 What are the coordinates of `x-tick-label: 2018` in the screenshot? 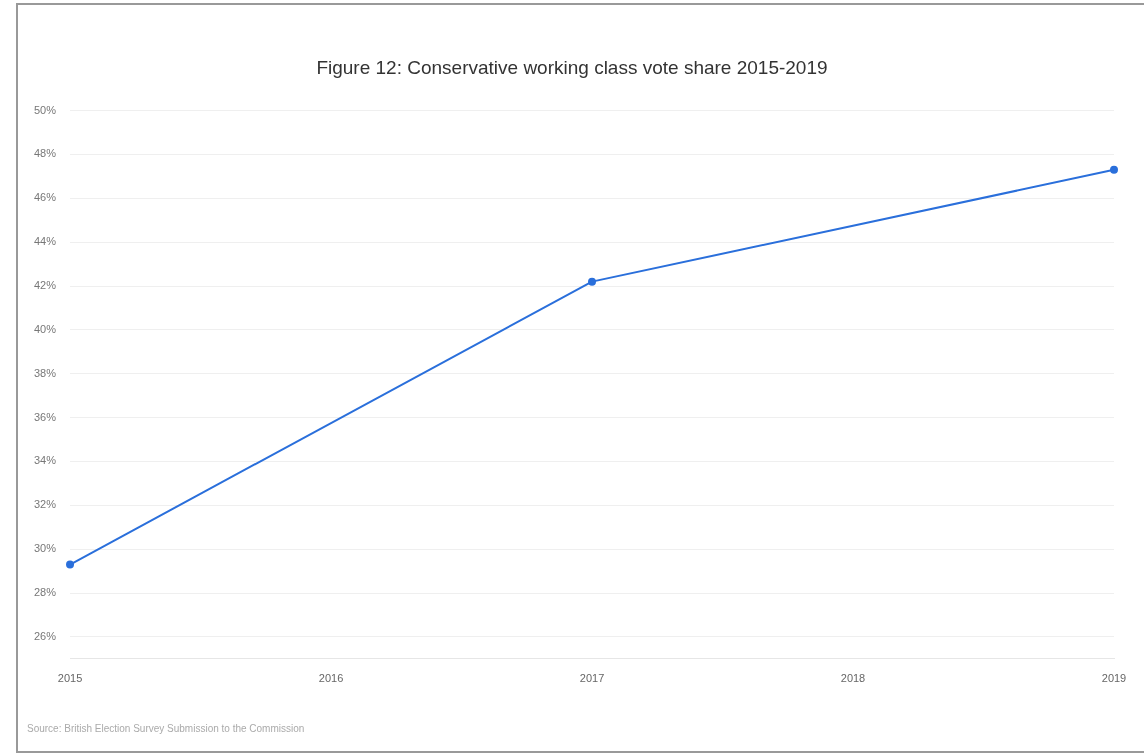 It's located at (853, 678).